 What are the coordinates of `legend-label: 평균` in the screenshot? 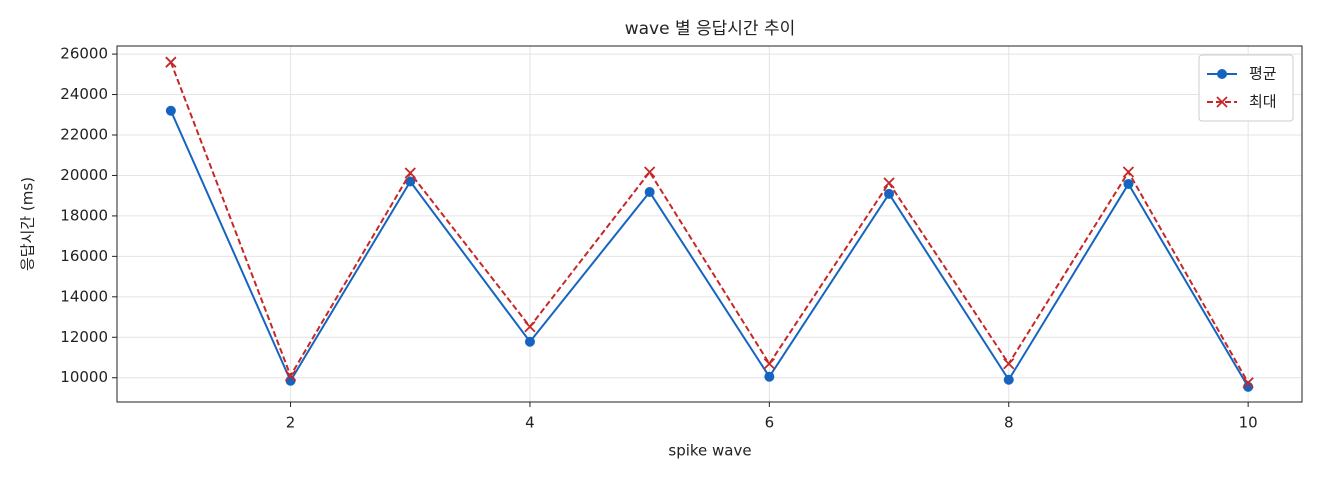 It's located at (1263, 74).